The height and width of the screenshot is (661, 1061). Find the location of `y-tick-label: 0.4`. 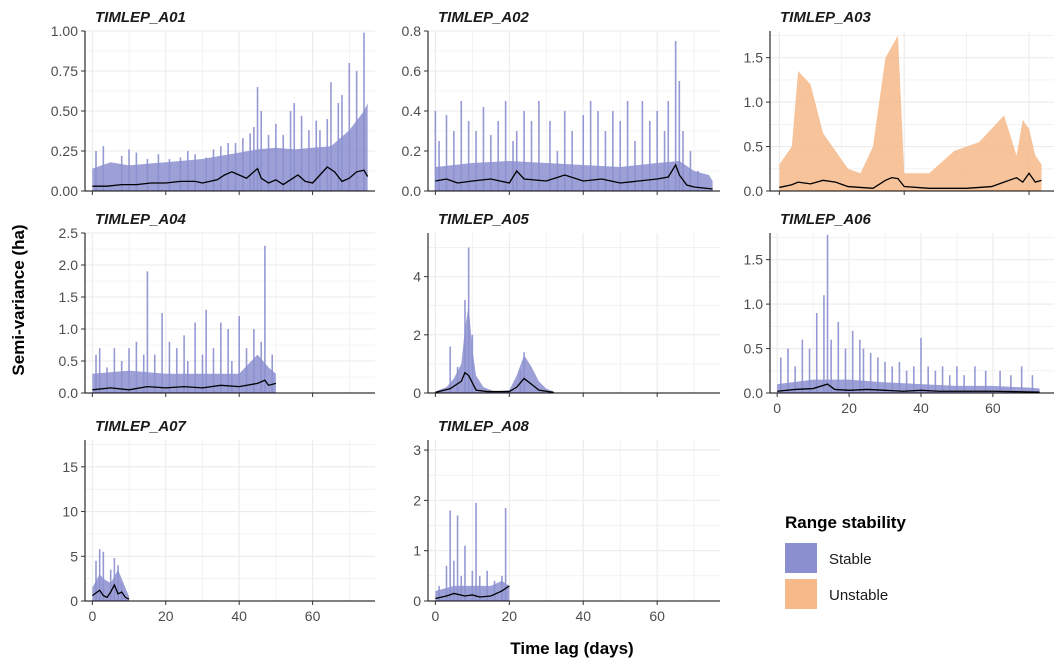

y-tick-label: 0.4 is located at coordinates (412, 111).